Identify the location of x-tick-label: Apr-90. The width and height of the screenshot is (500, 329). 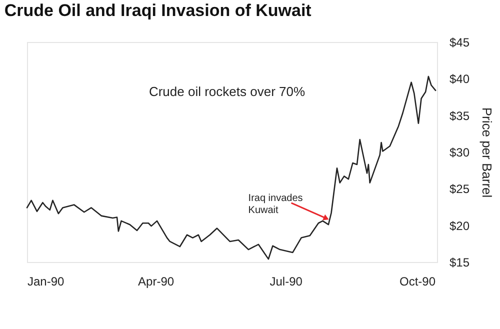
(156, 281).